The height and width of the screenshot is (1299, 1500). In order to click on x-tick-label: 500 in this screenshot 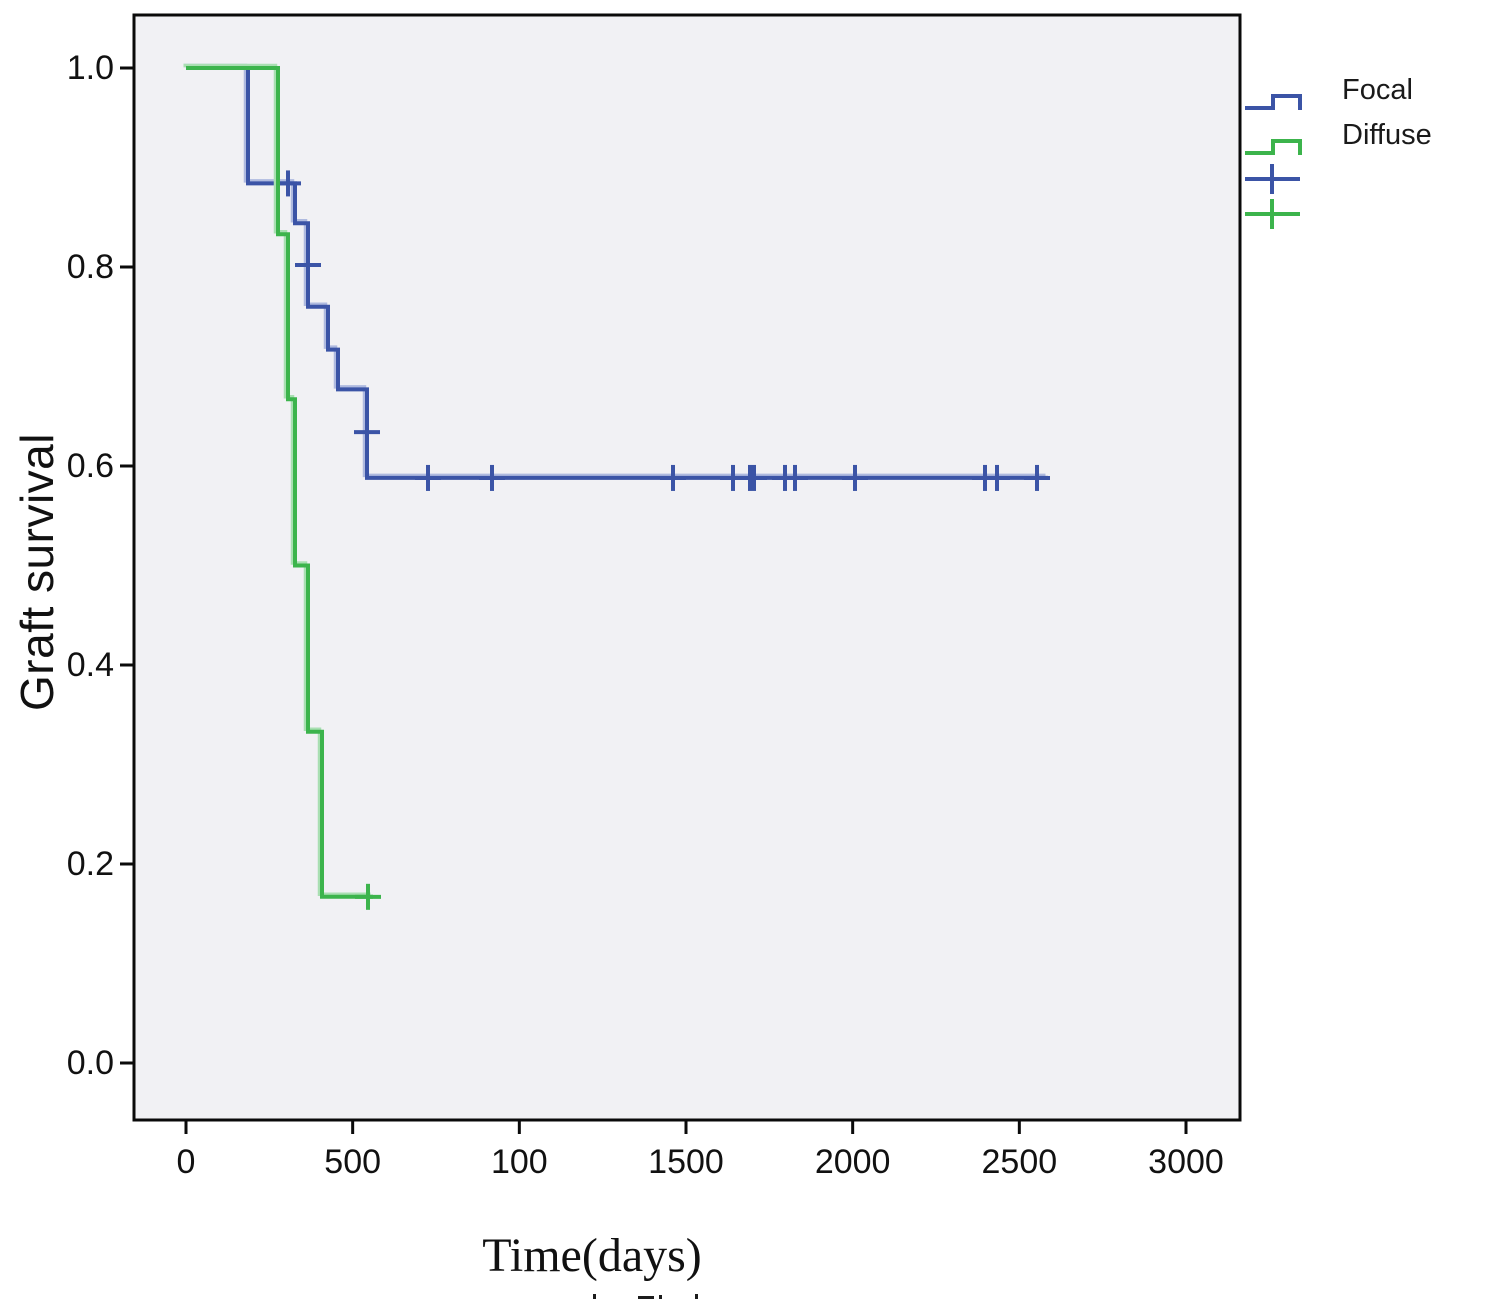, I will do `click(353, 1162)`.